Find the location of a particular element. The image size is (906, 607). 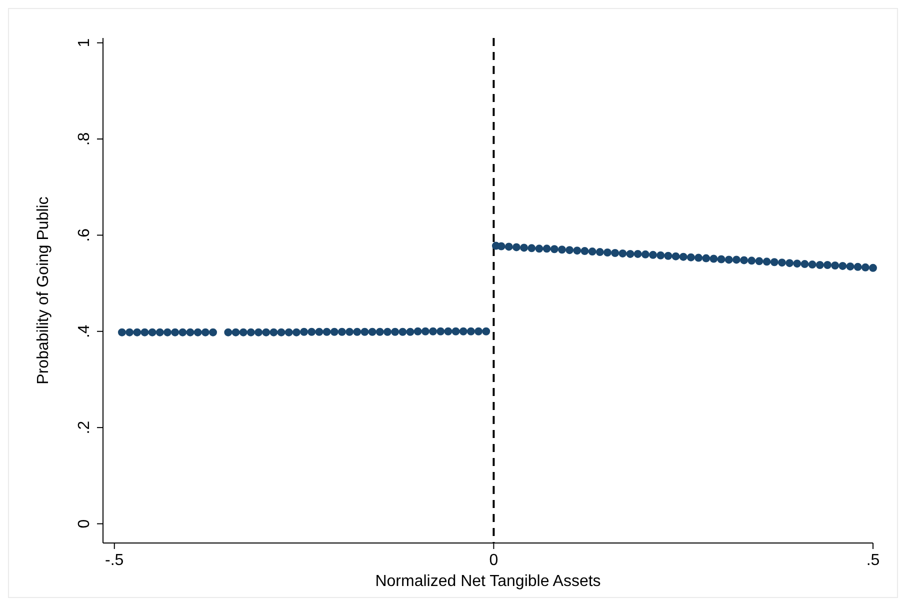

x-tick-label: 0 is located at coordinates (493, 560).